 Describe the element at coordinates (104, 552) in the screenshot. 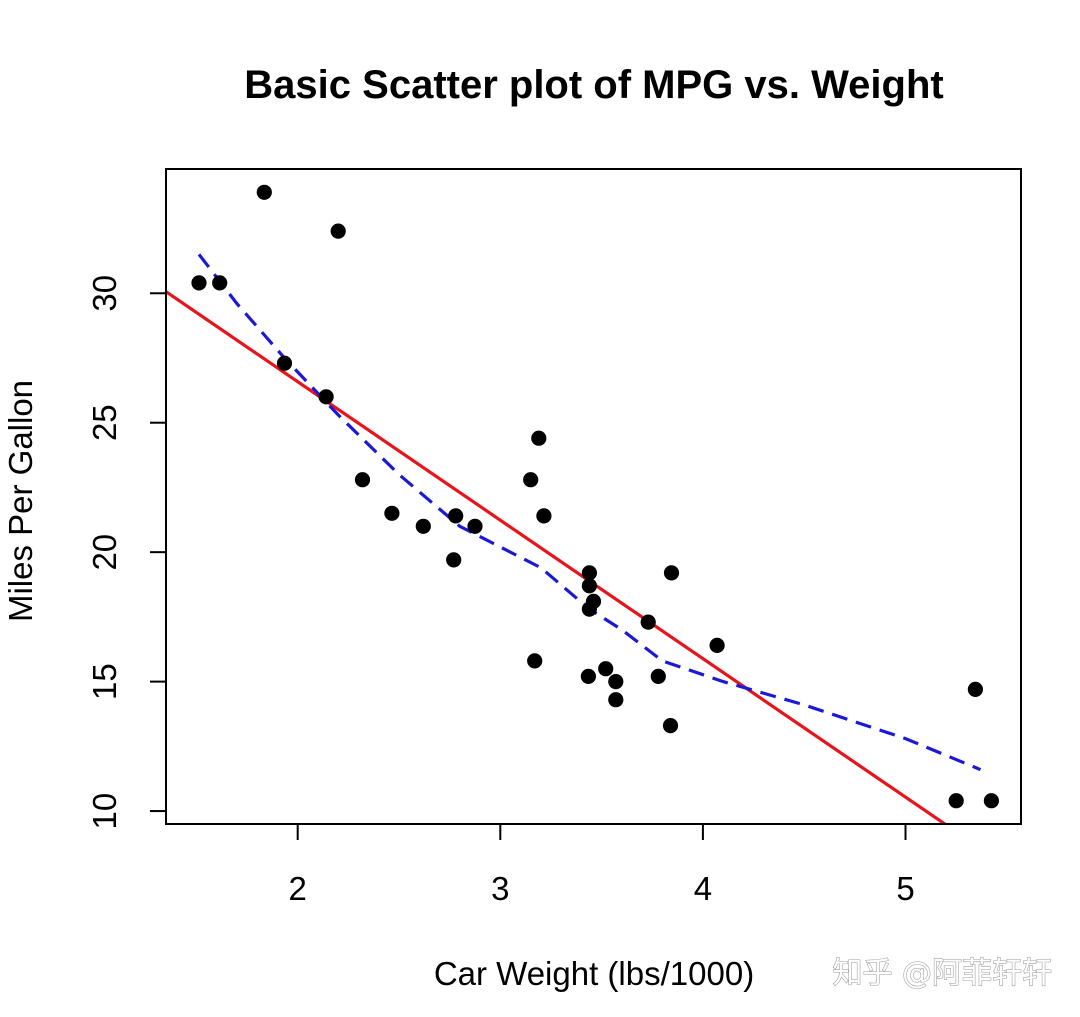

I see `y-tick-label: 20` at that location.